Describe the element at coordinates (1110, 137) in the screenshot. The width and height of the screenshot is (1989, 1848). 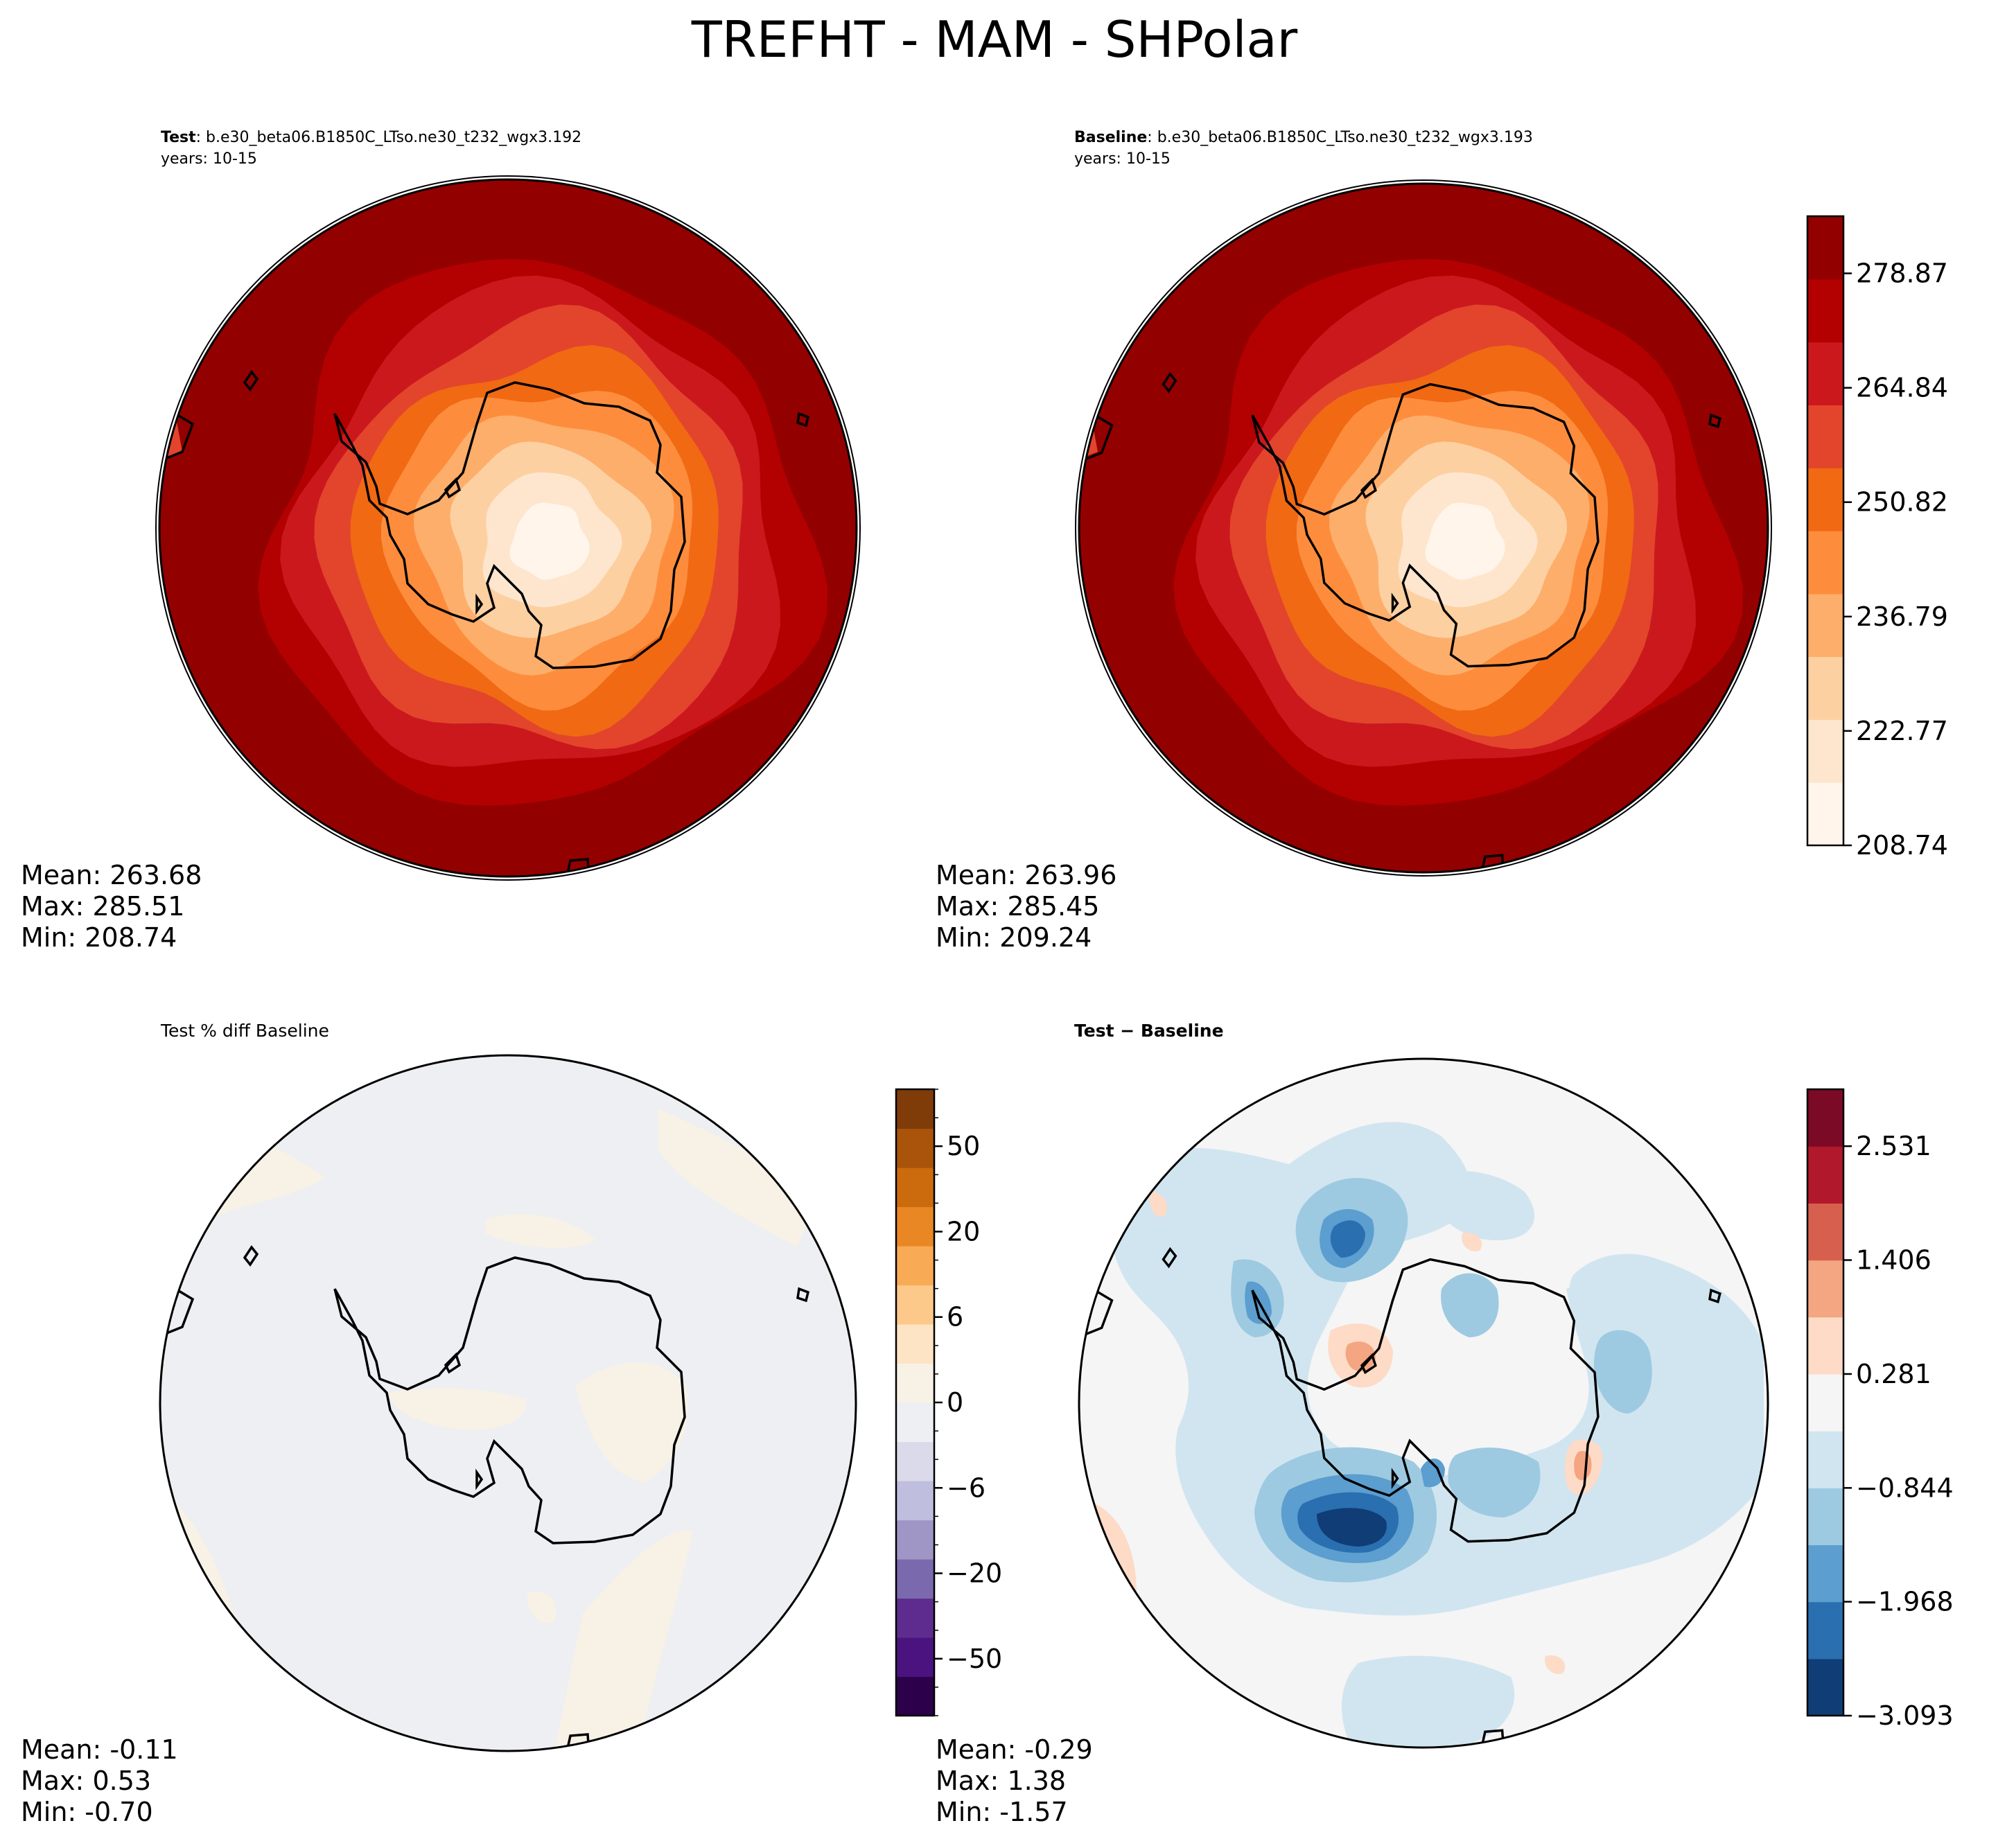
I see `panel-baseline-title-bold: Baseline` at that location.